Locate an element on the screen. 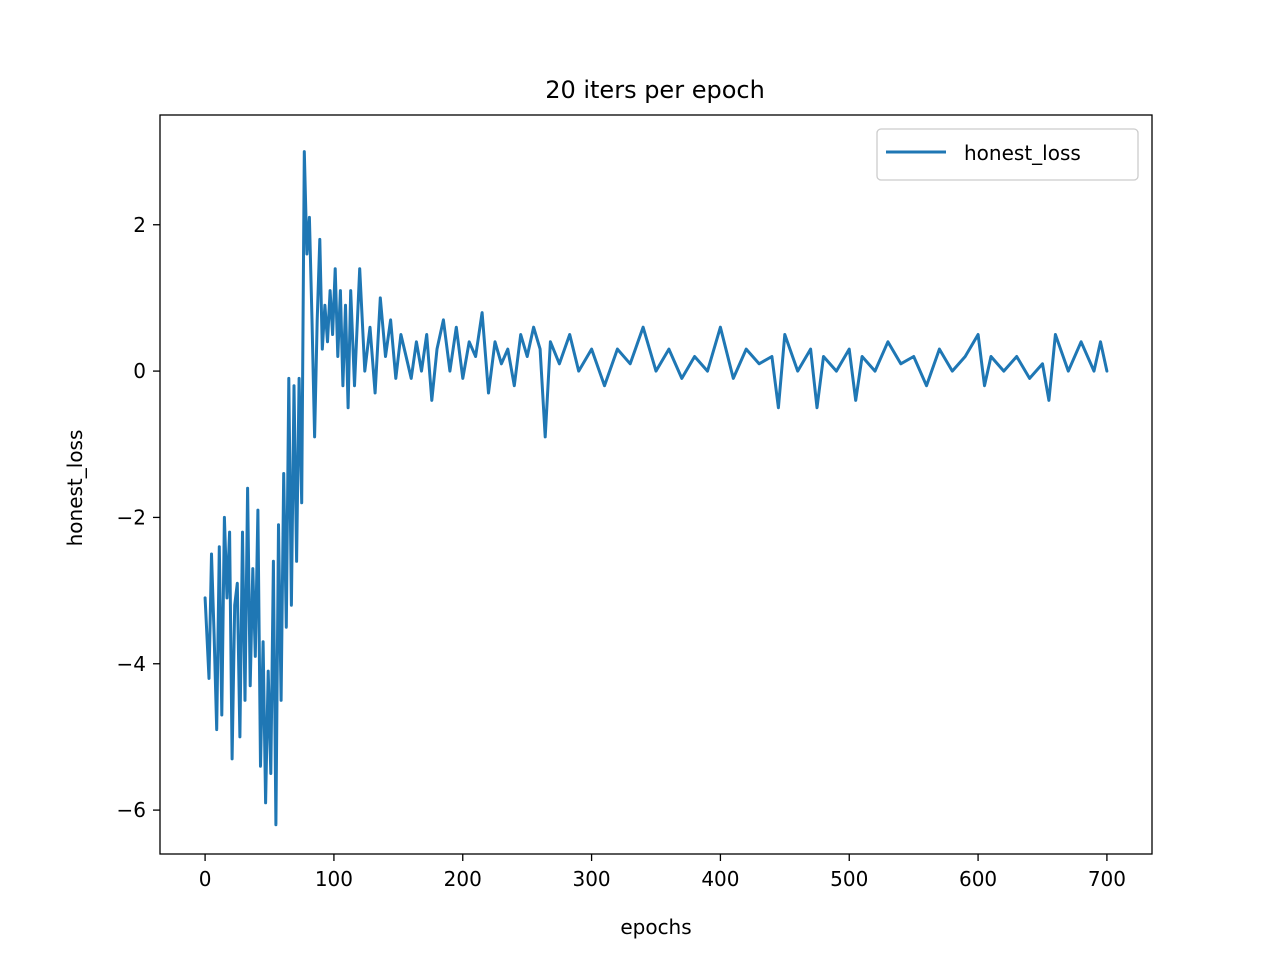 The image size is (1280, 960). chart-title: 20 iters per epoch is located at coordinates (655, 90).